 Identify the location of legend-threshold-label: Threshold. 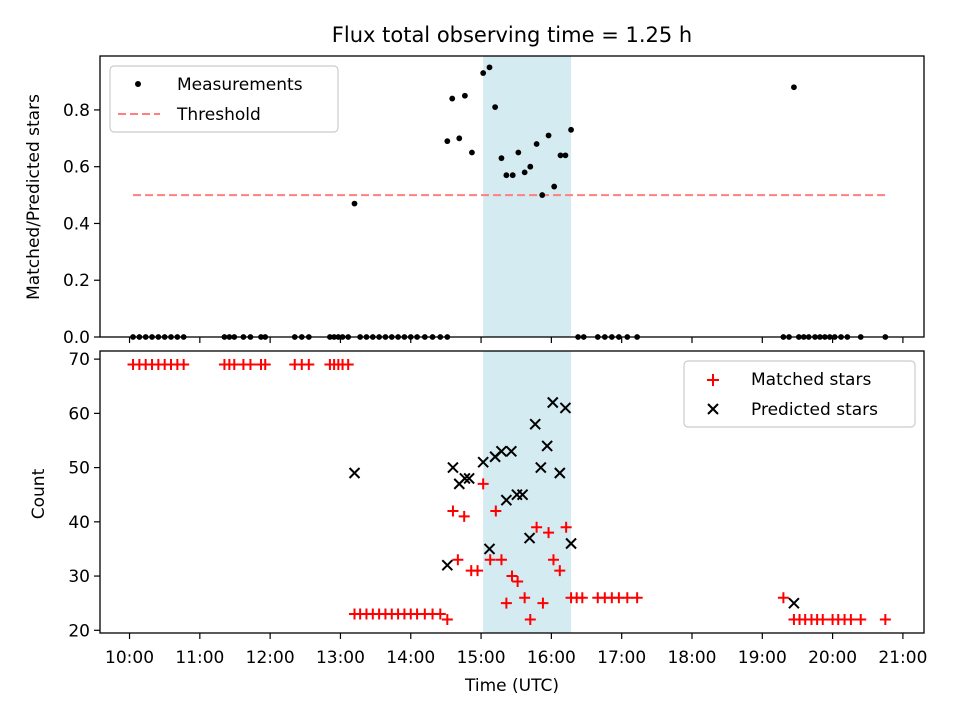
(218, 115).